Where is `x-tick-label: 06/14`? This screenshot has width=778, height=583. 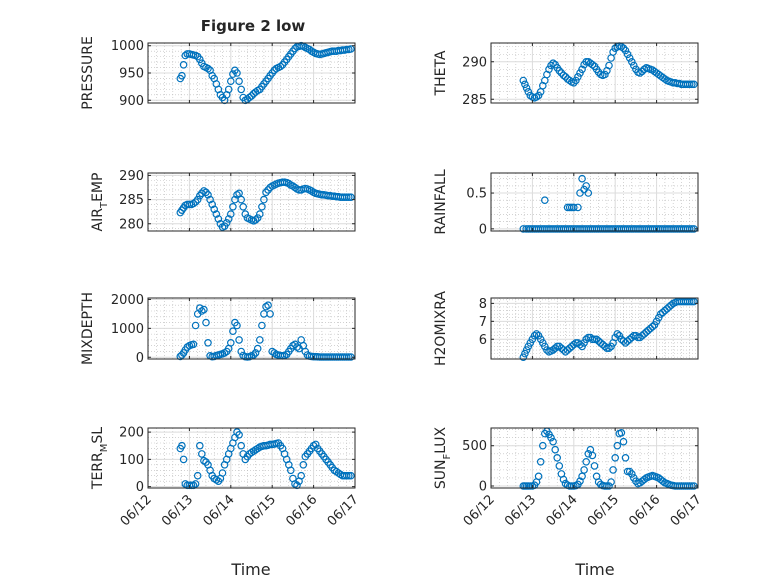
x-tick-label: 06/14 is located at coordinates (562, 510).